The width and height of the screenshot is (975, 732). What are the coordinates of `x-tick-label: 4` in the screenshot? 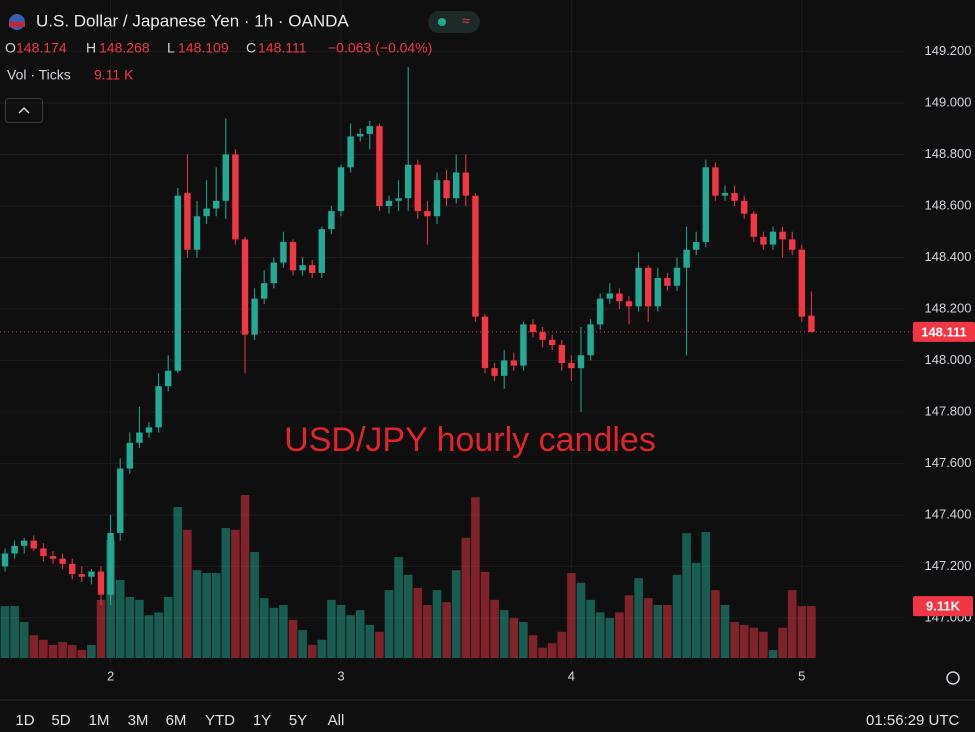 It's located at (571, 675).